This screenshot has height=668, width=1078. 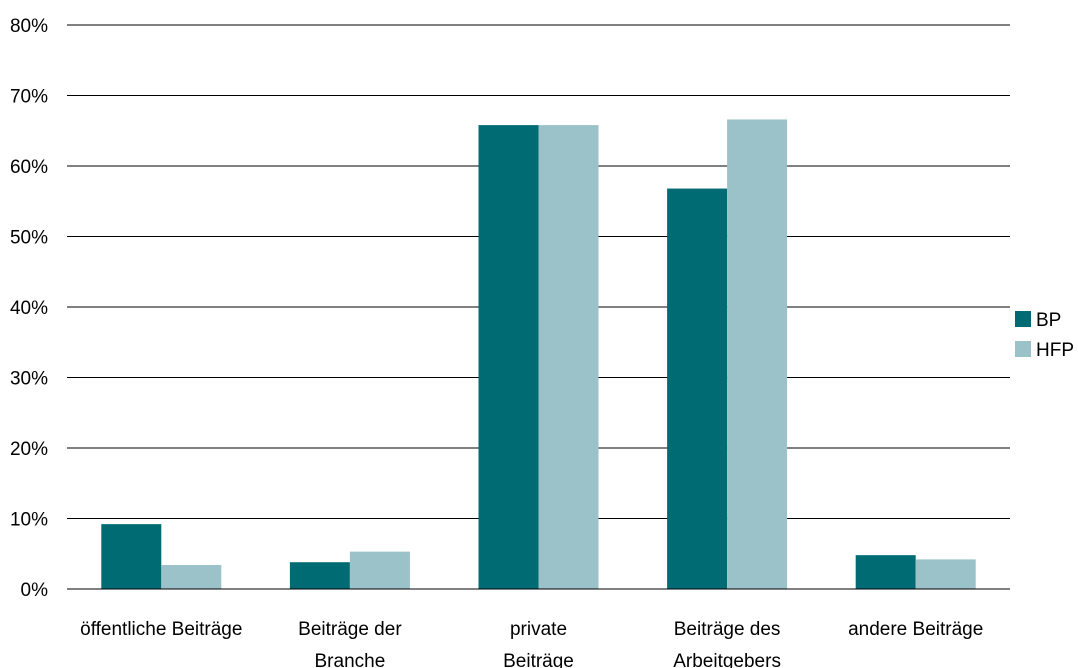 I want to click on y-tick-label: 70%, so click(x=29, y=97).